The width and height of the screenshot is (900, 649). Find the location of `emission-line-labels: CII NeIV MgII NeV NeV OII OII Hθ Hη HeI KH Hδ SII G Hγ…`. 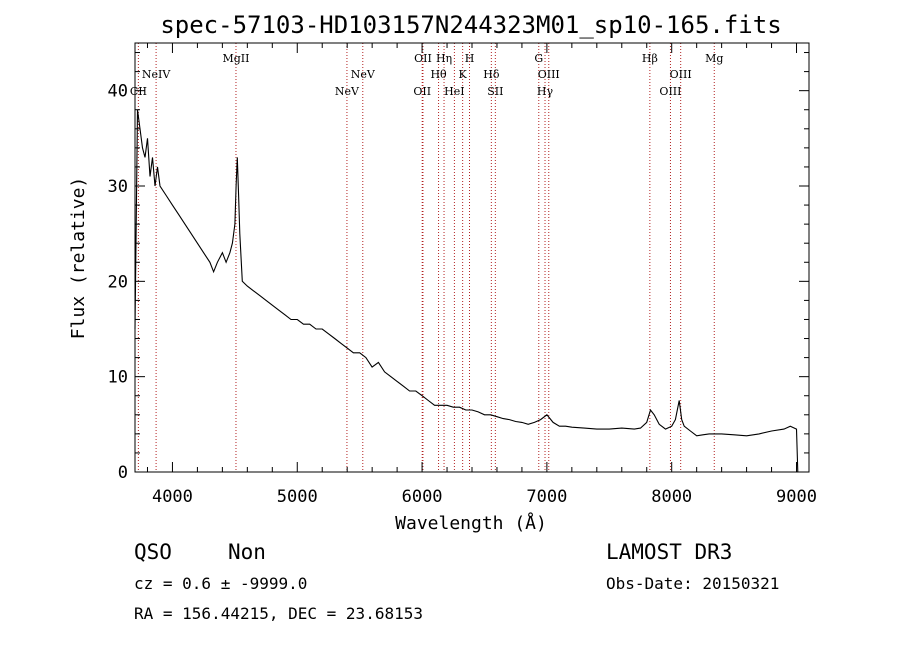

emission-line-labels: CII NeIV MgII NeV NeV OII OII Hθ Hη HeI KH Hδ SII G Hγ… is located at coordinates (427, 75).